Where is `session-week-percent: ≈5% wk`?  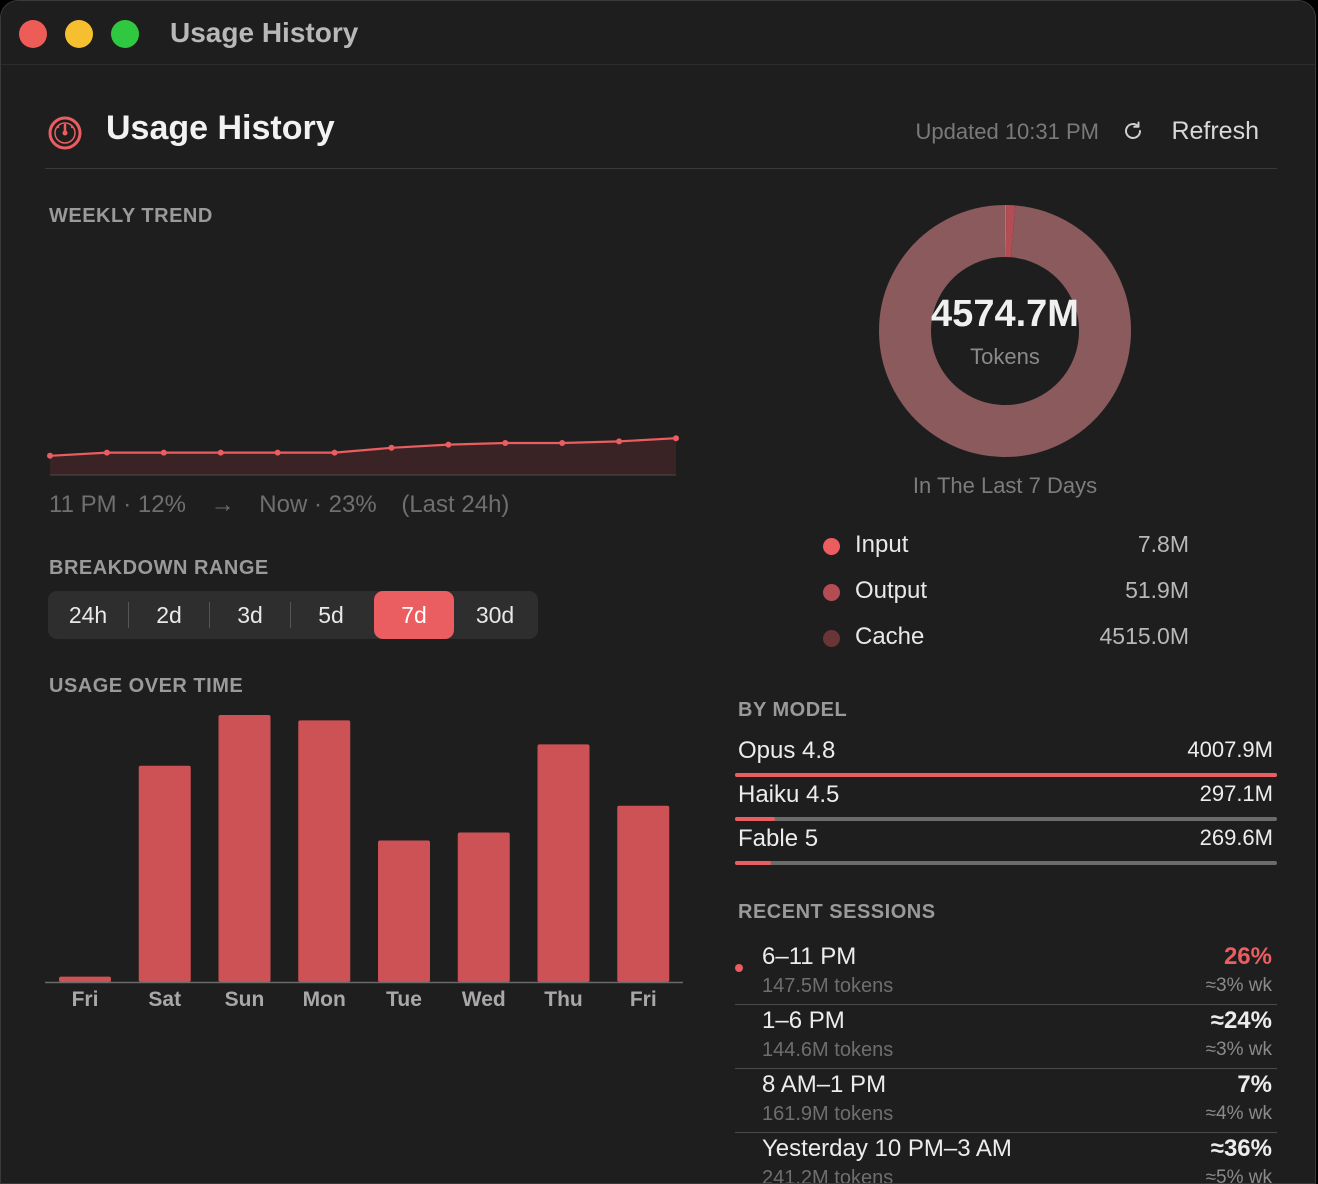 session-week-percent: ≈5% wk is located at coordinates (1238, 1175).